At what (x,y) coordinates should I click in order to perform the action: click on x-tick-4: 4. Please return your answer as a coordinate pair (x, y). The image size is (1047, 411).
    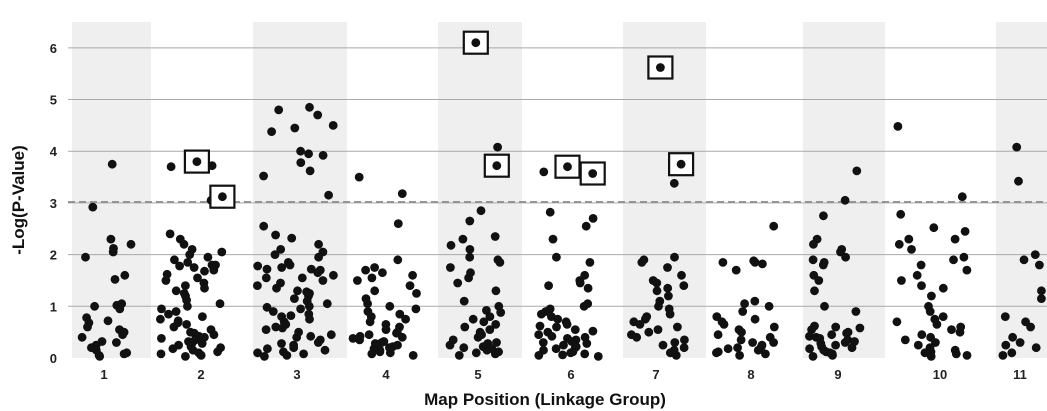
    Looking at the image, I should click on (386, 374).